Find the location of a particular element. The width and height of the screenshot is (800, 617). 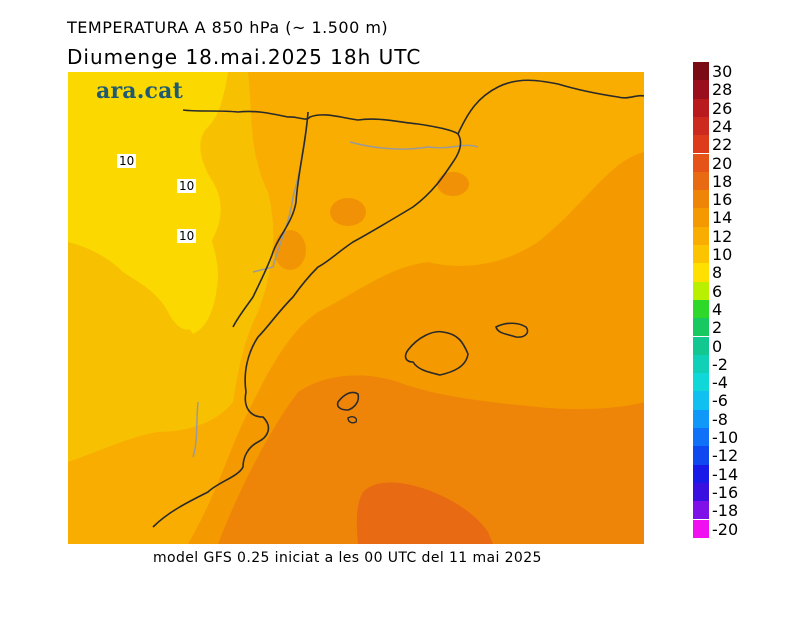

legend-label: 26 is located at coordinates (722, 108).